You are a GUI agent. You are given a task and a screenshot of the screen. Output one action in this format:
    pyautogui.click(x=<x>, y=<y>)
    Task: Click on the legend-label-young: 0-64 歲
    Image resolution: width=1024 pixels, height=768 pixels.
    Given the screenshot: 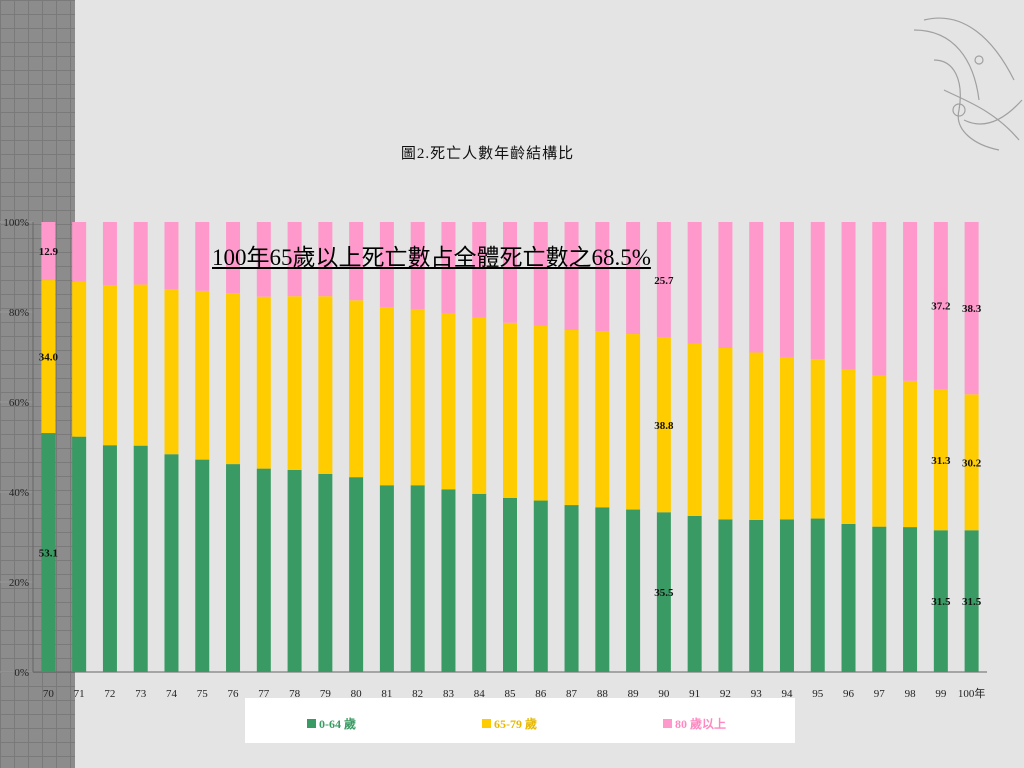 What is the action you would take?
    pyautogui.click(x=337, y=724)
    